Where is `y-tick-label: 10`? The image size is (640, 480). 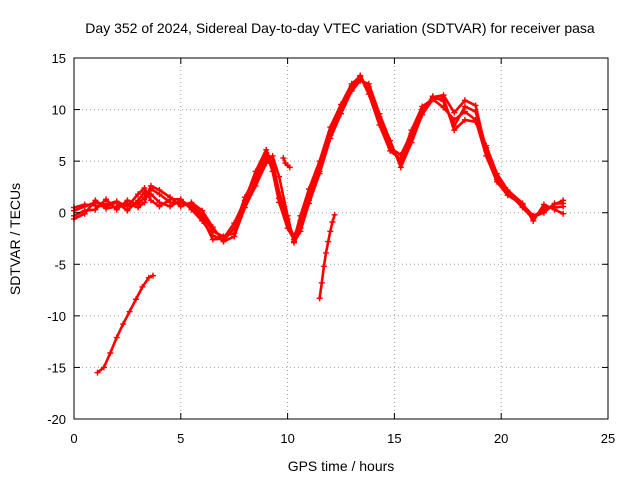
y-tick-label: 10 is located at coordinates (59, 110).